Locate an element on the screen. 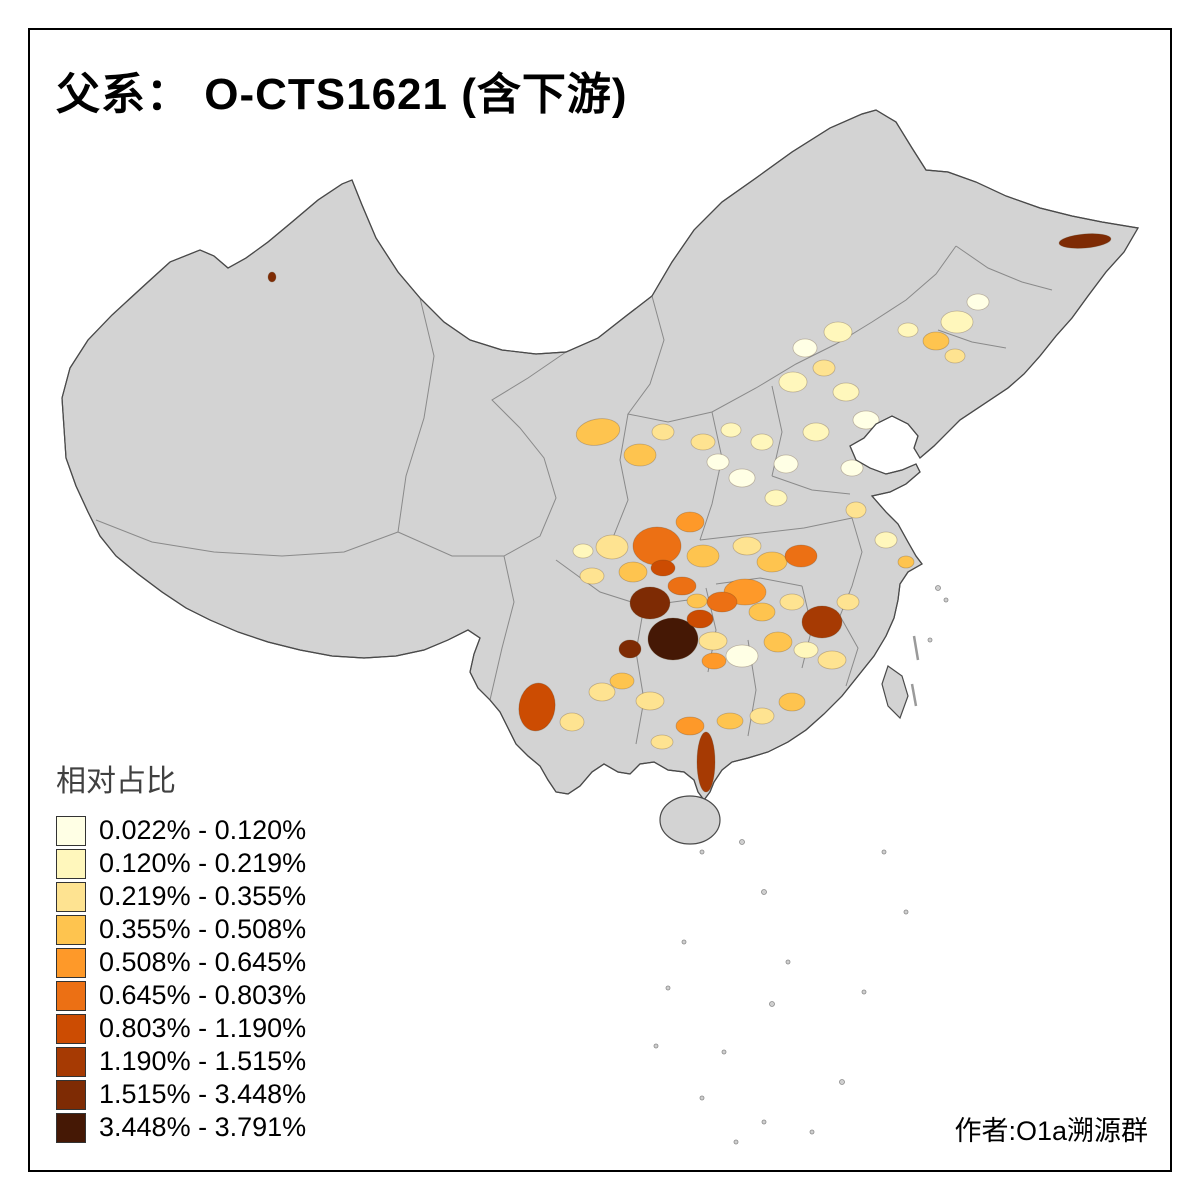 Image resolution: width=1200 pixels, height=1200 pixels. legend-row: 3.448% - 3.791% is located at coordinates (181, 1127).